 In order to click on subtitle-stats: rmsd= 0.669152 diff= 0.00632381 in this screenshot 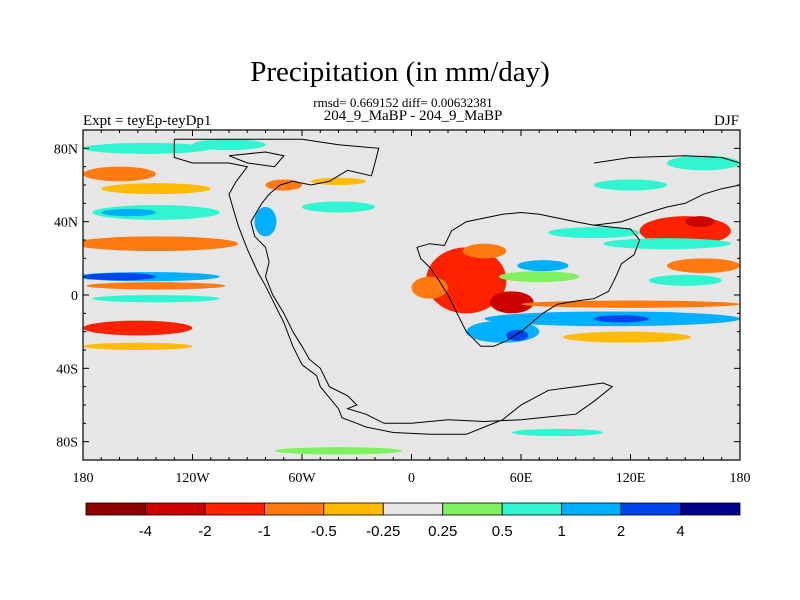, I will do `click(403, 102)`.